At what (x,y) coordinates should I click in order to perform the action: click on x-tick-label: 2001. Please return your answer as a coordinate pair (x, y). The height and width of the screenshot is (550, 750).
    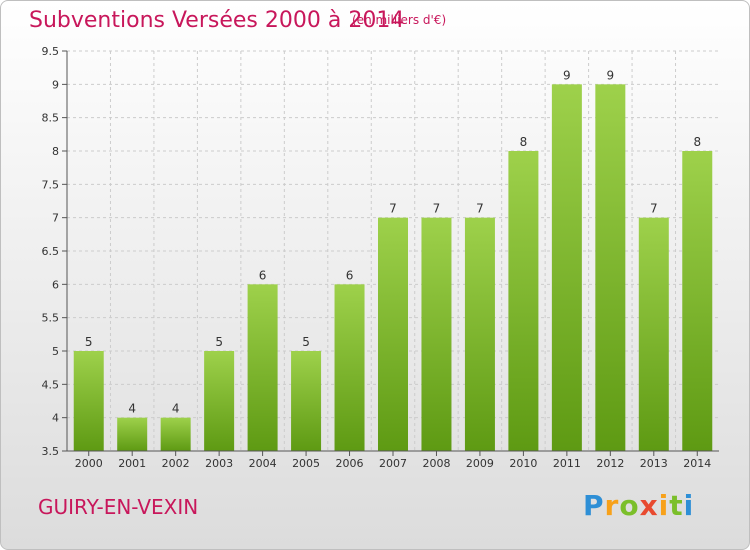
    Looking at the image, I should click on (132, 463).